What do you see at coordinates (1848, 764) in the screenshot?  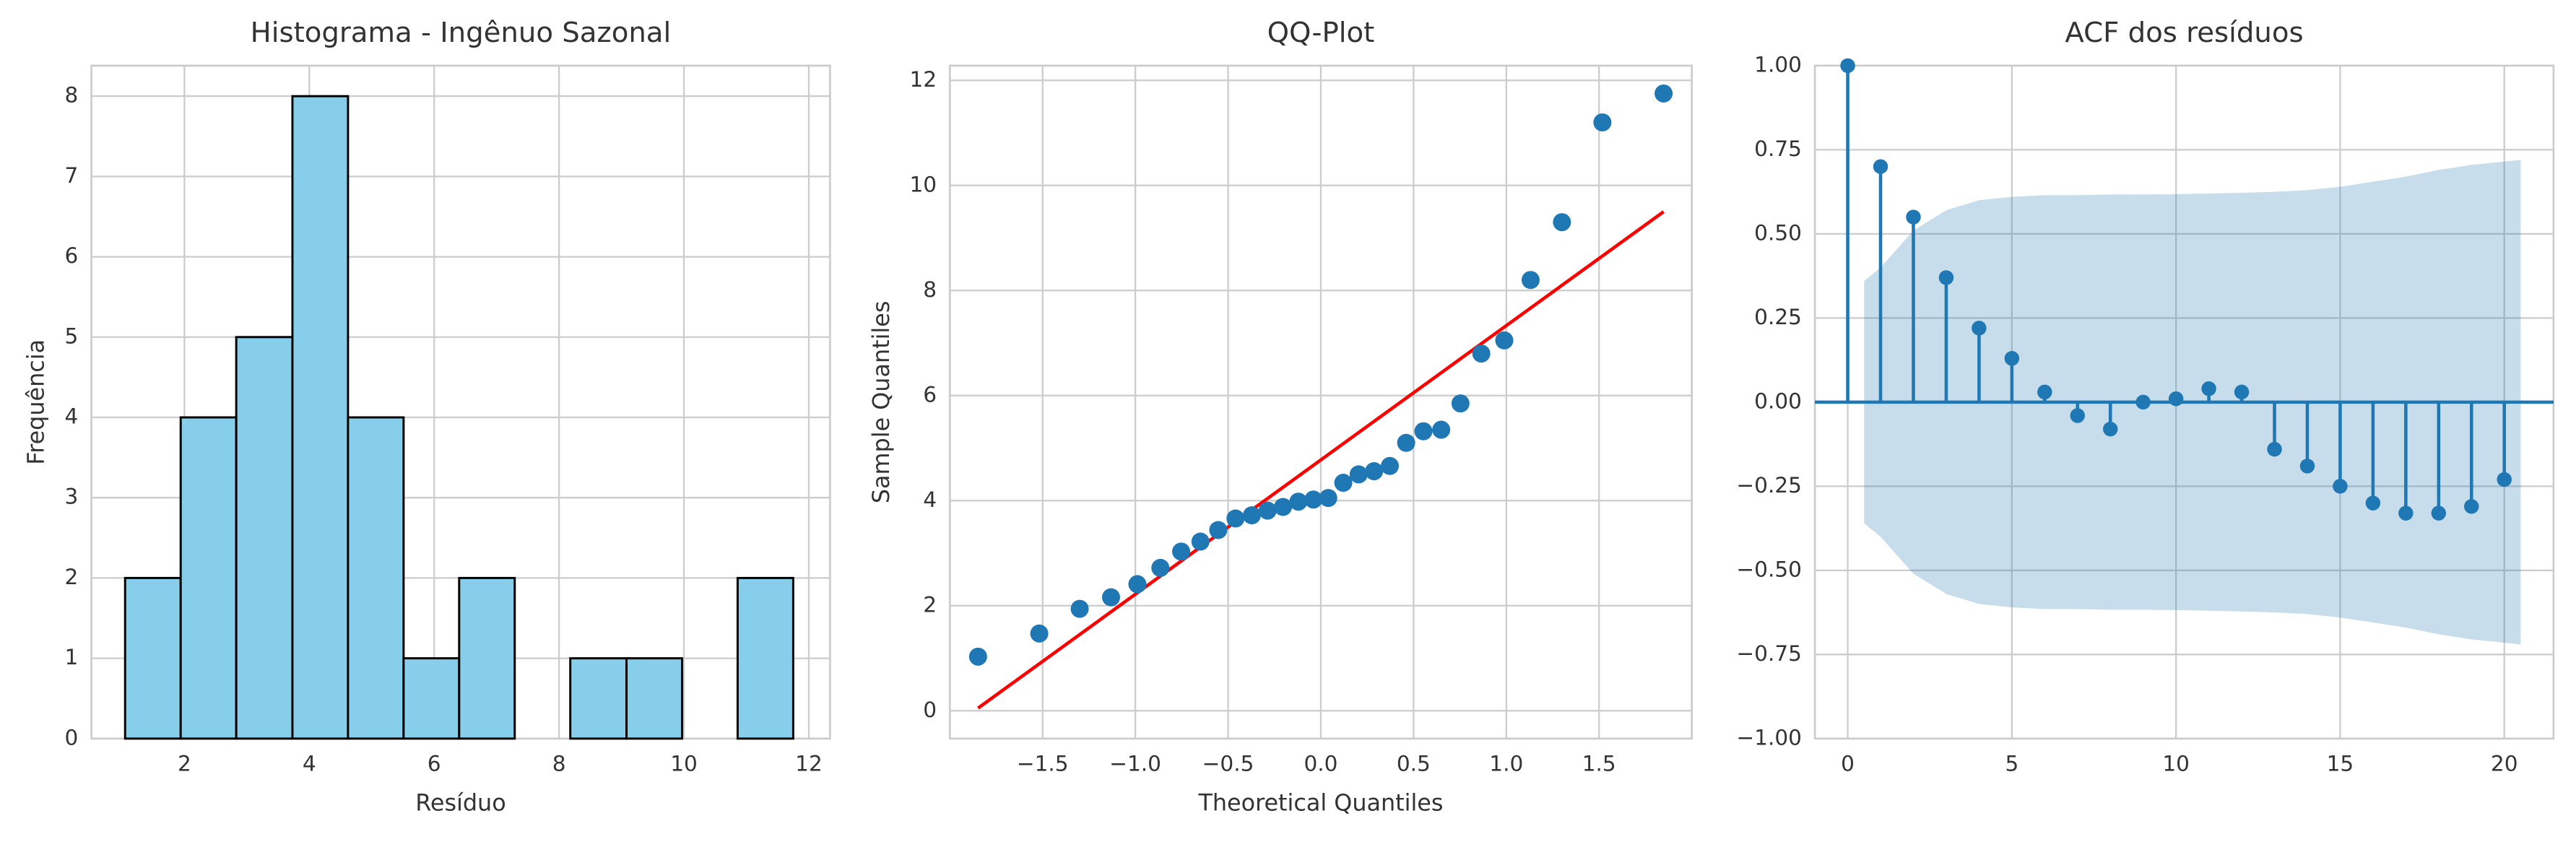 I see `x-tick-label: 0` at bounding box center [1848, 764].